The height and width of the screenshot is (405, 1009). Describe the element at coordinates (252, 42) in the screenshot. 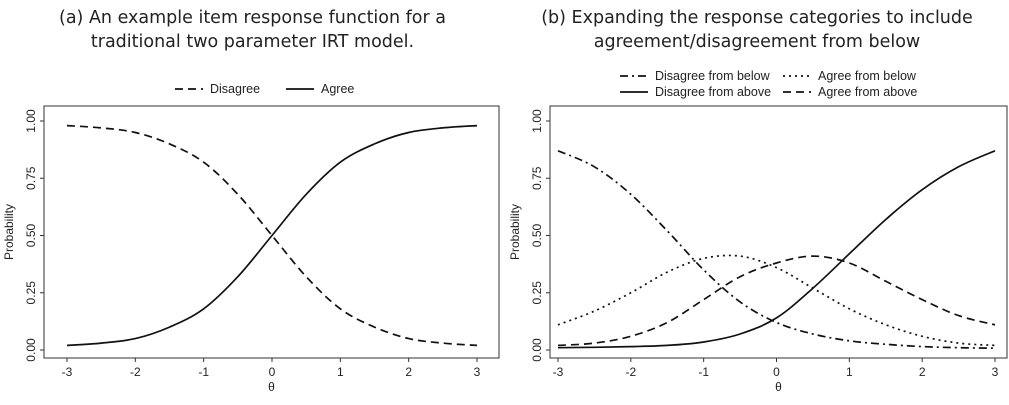

I see `caption-a-line-2: traditional two parameter IRT model.` at that location.